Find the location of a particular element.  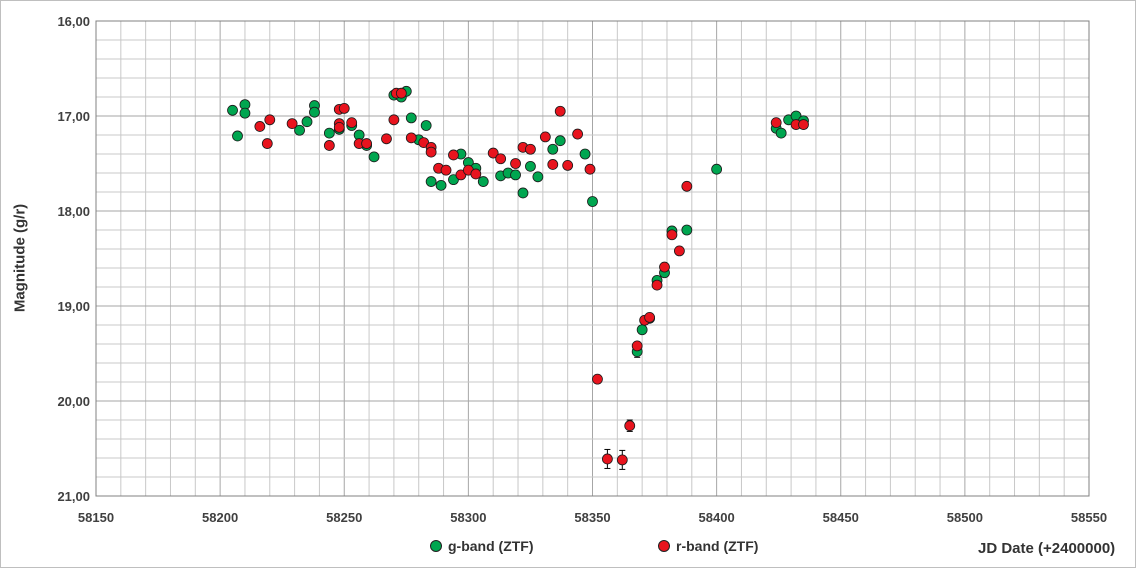

y-tick-label: 19,00 is located at coordinates (73, 306).